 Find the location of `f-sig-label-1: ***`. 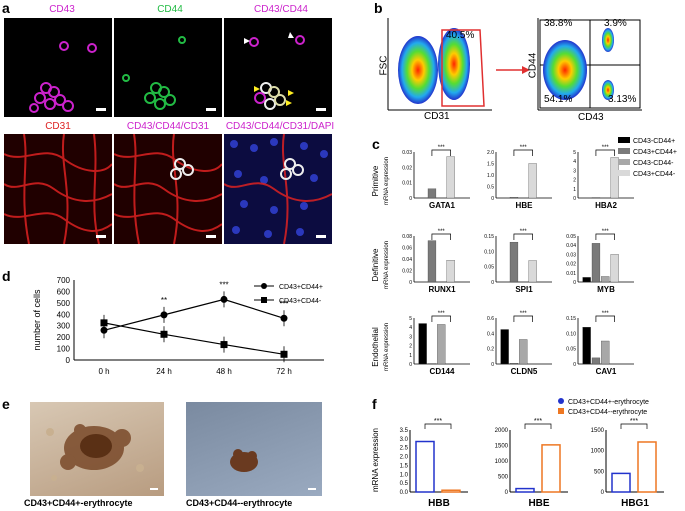

f-sig-label-1: *** is located at coordinates (538, 421).